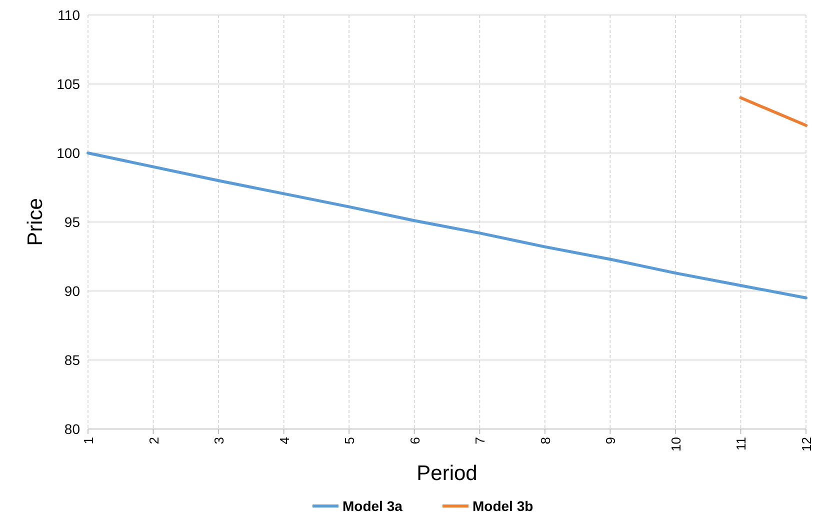 The width and height of the screenshot is (825, 522). Describe the element at coordinates (503, 506) in the screenshot. I see `legend-label: Model 3b` at that location.